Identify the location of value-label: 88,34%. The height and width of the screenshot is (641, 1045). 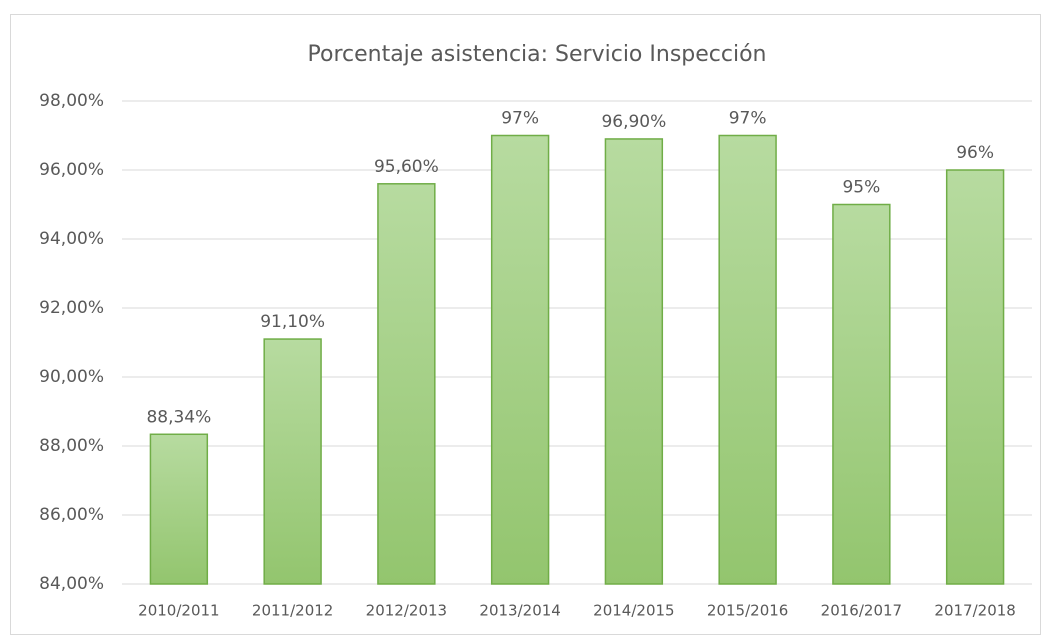
(178, 417).